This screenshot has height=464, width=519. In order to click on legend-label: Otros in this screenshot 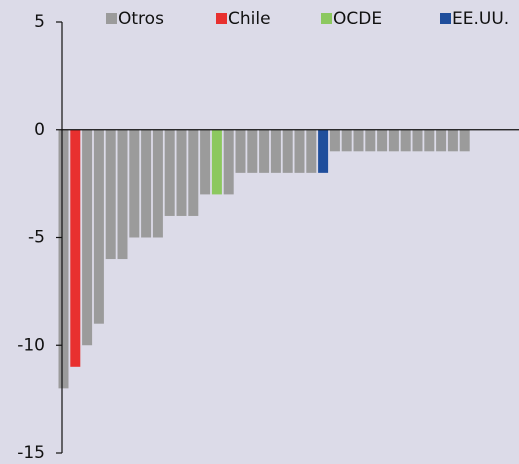, I will do `click(141, 19)`.